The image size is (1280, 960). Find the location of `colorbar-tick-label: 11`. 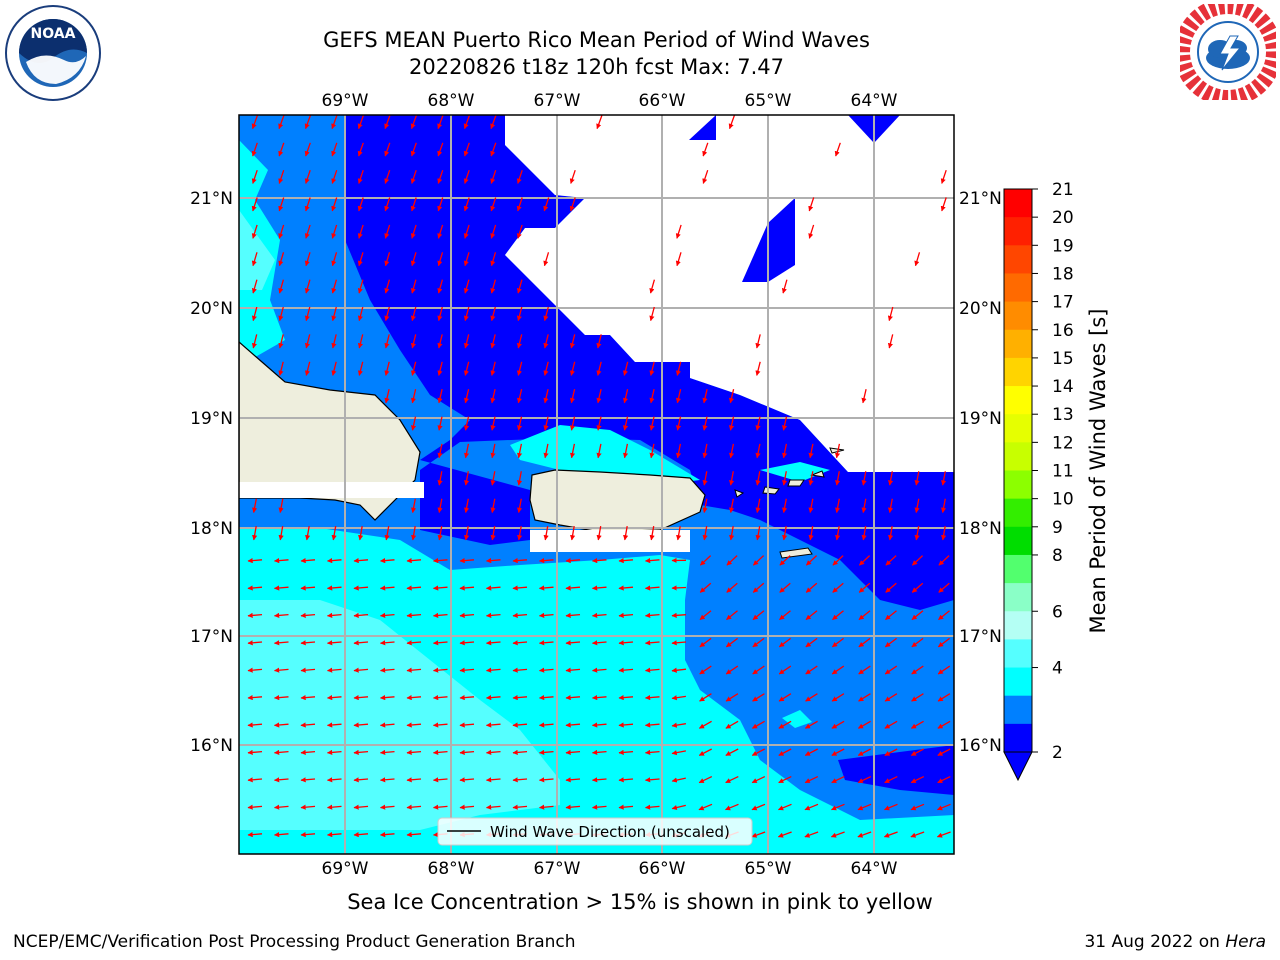

colorbar-tick-label: 11 is located at coordinates (1063, 472).